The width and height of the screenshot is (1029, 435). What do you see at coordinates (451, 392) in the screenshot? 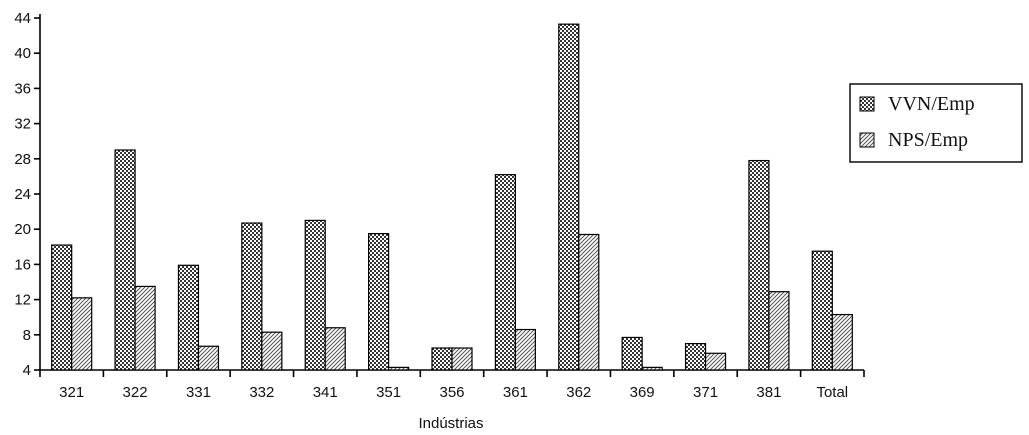
I see `x-tick-label: 356` at bounding box center [451, 392].